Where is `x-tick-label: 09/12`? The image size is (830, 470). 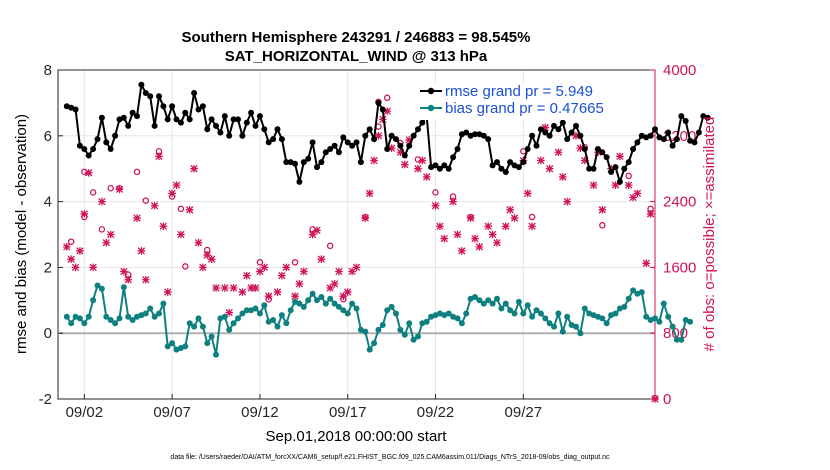 x-tick-label: 09/12 is located at coordinates (260, 412).